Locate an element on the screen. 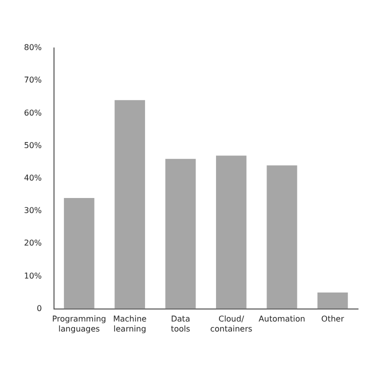 This screenshot has width=378, height=378. y-tick-label: 30% is located at coordinates (33, 211).